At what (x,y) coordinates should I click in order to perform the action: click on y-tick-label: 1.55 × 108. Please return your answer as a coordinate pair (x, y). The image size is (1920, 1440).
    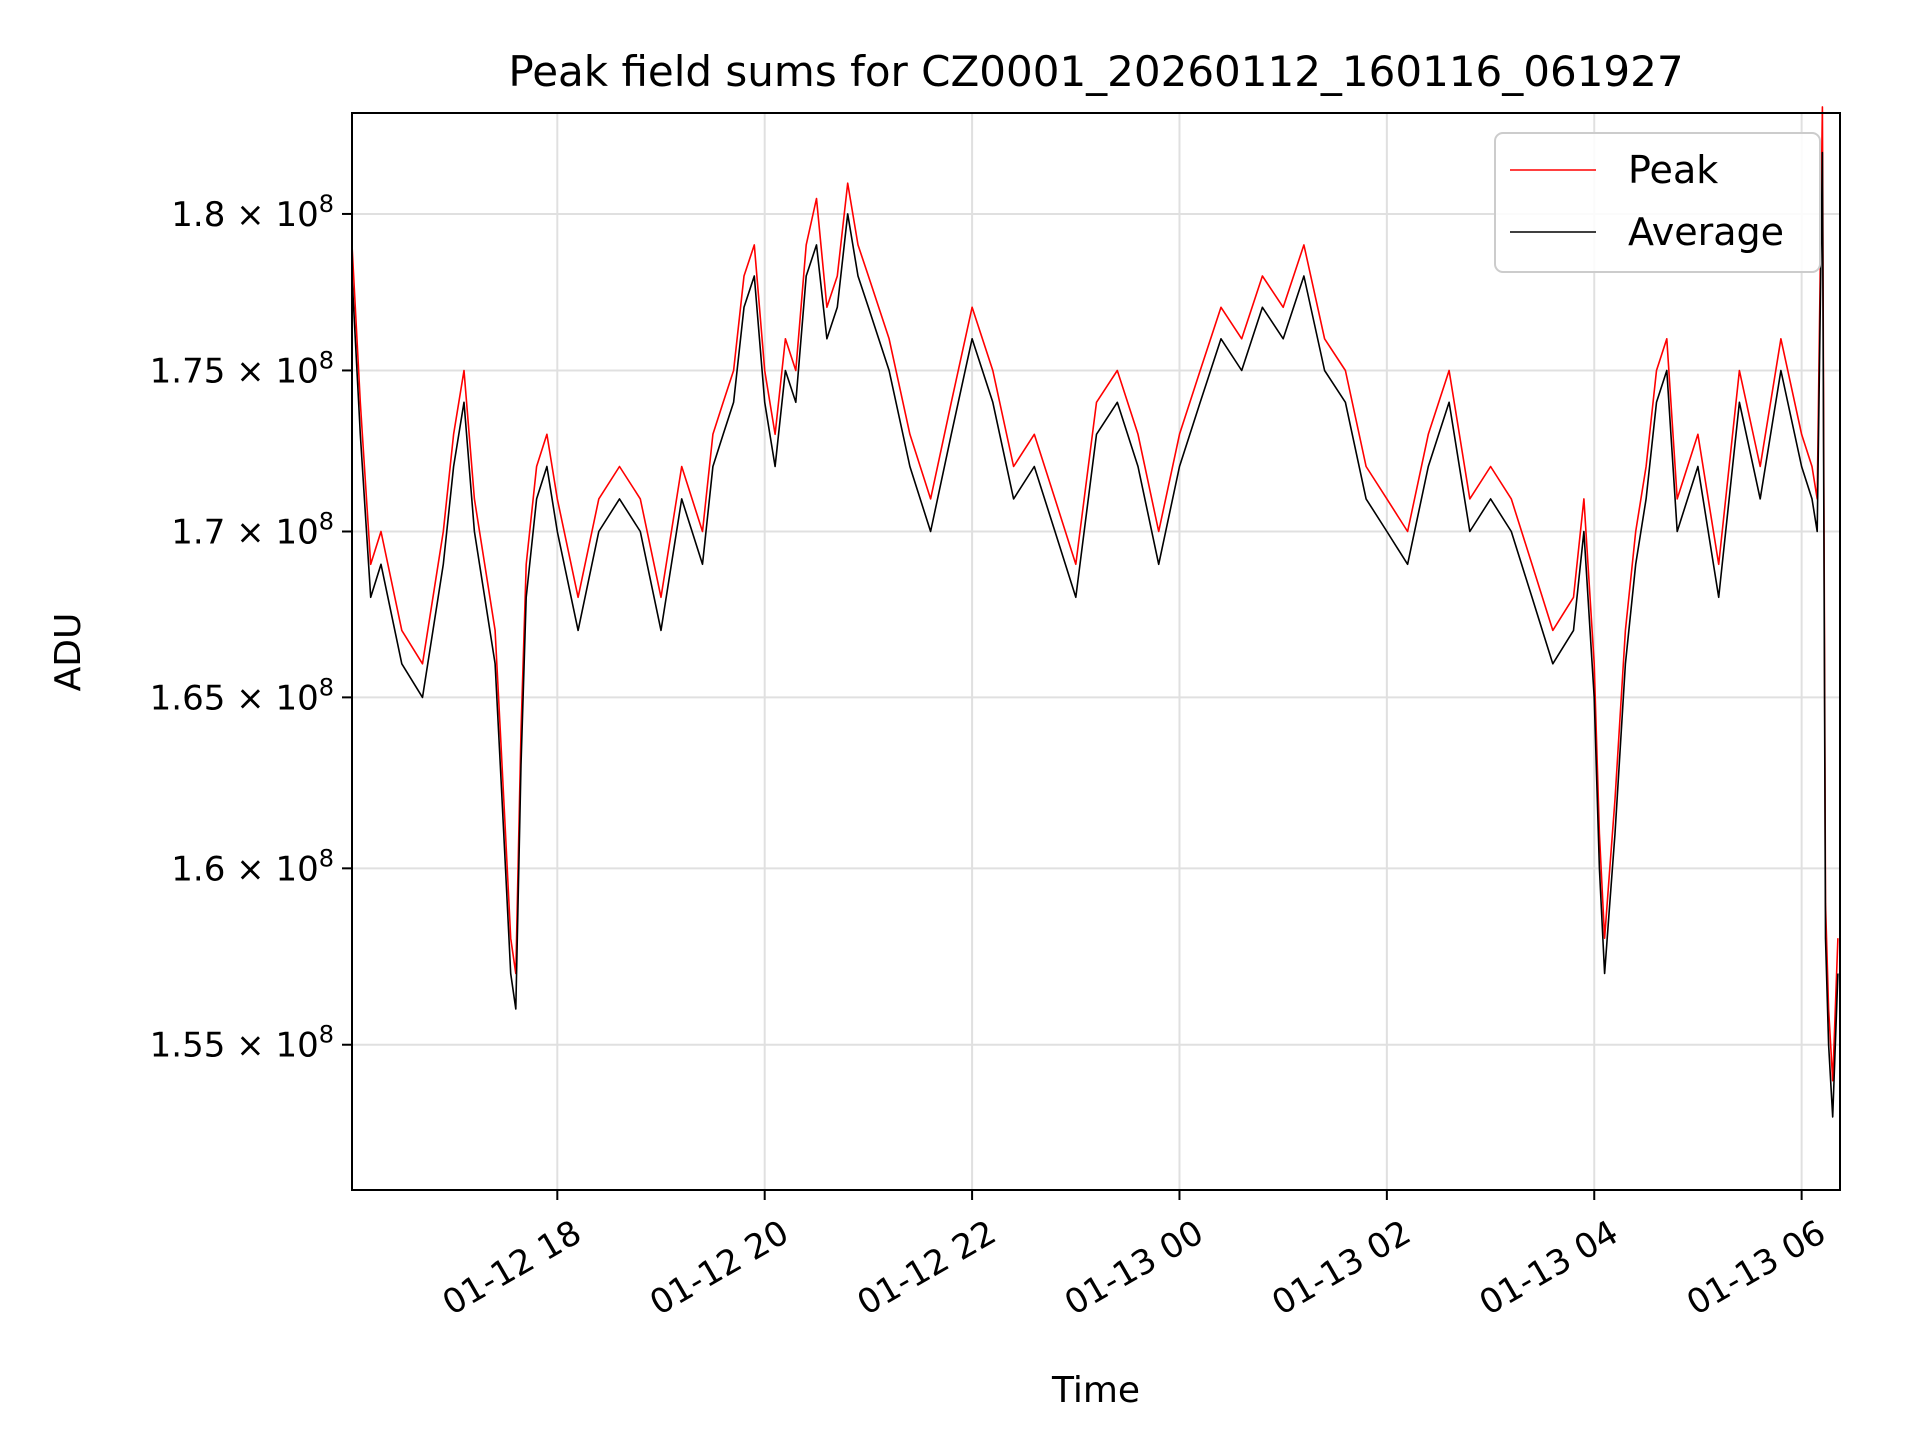
    Looking at the image, I should click on (242, 1043).